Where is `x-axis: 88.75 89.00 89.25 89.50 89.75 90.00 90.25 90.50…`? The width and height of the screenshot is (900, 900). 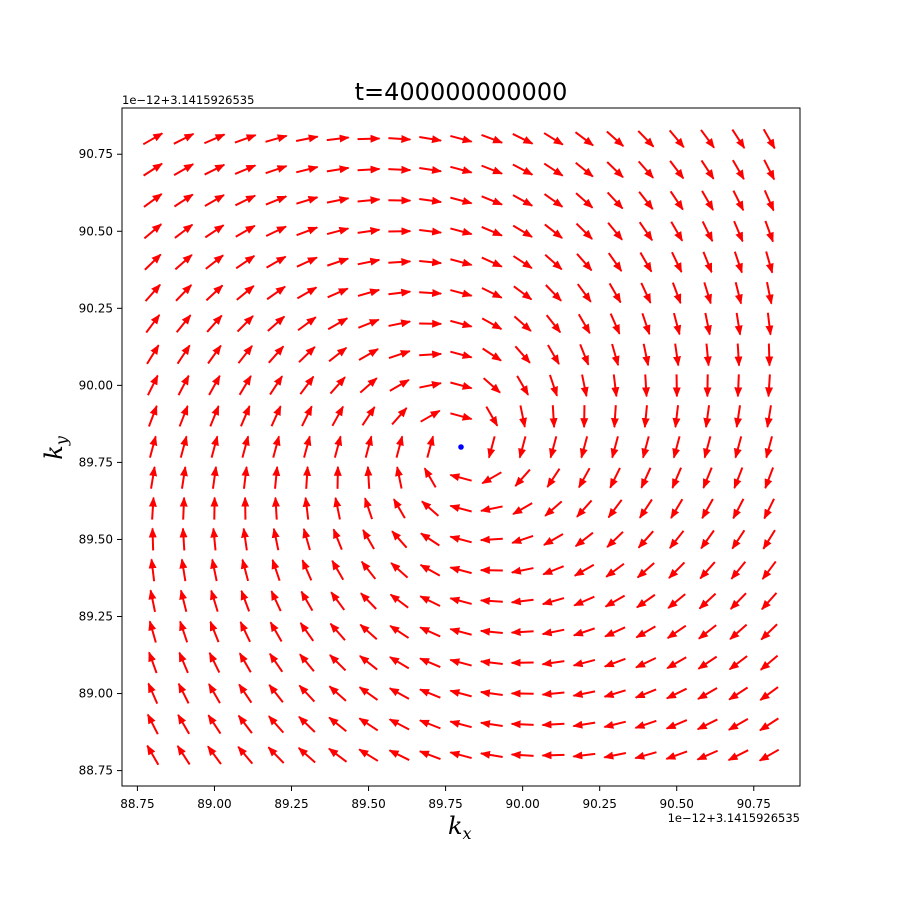 x-axis: 88.75 89.00 89.25 89.50 89.75 90.00 90.25 90.50… is located at coordinates (445, 798).